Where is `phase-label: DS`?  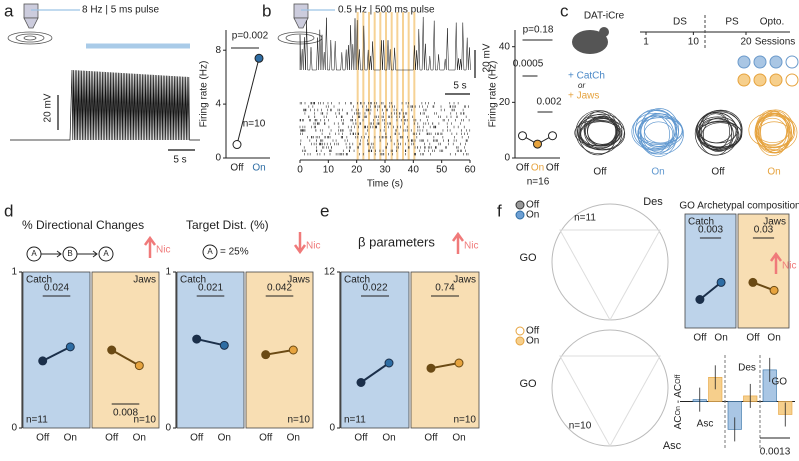 phase-label: DS is located at coordinates (680, 22).